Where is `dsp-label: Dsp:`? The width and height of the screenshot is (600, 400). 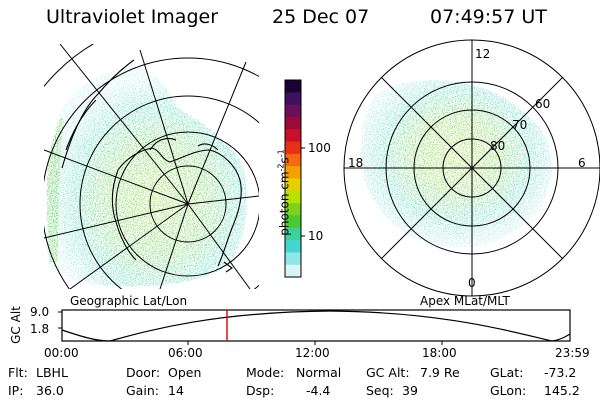 dsp-label: Dsp: is located at coordinates (260, 390).